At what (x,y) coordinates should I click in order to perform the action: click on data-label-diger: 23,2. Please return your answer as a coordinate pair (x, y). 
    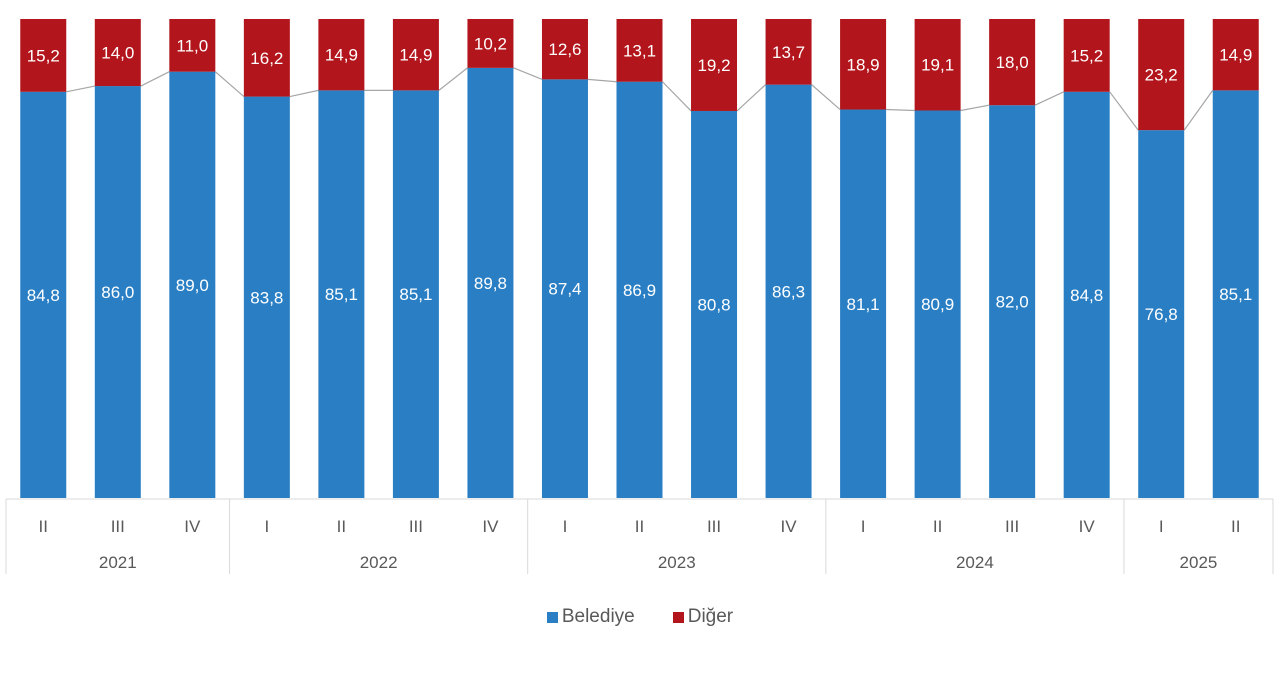
    Looking at the image, I should click on (1161, 75).